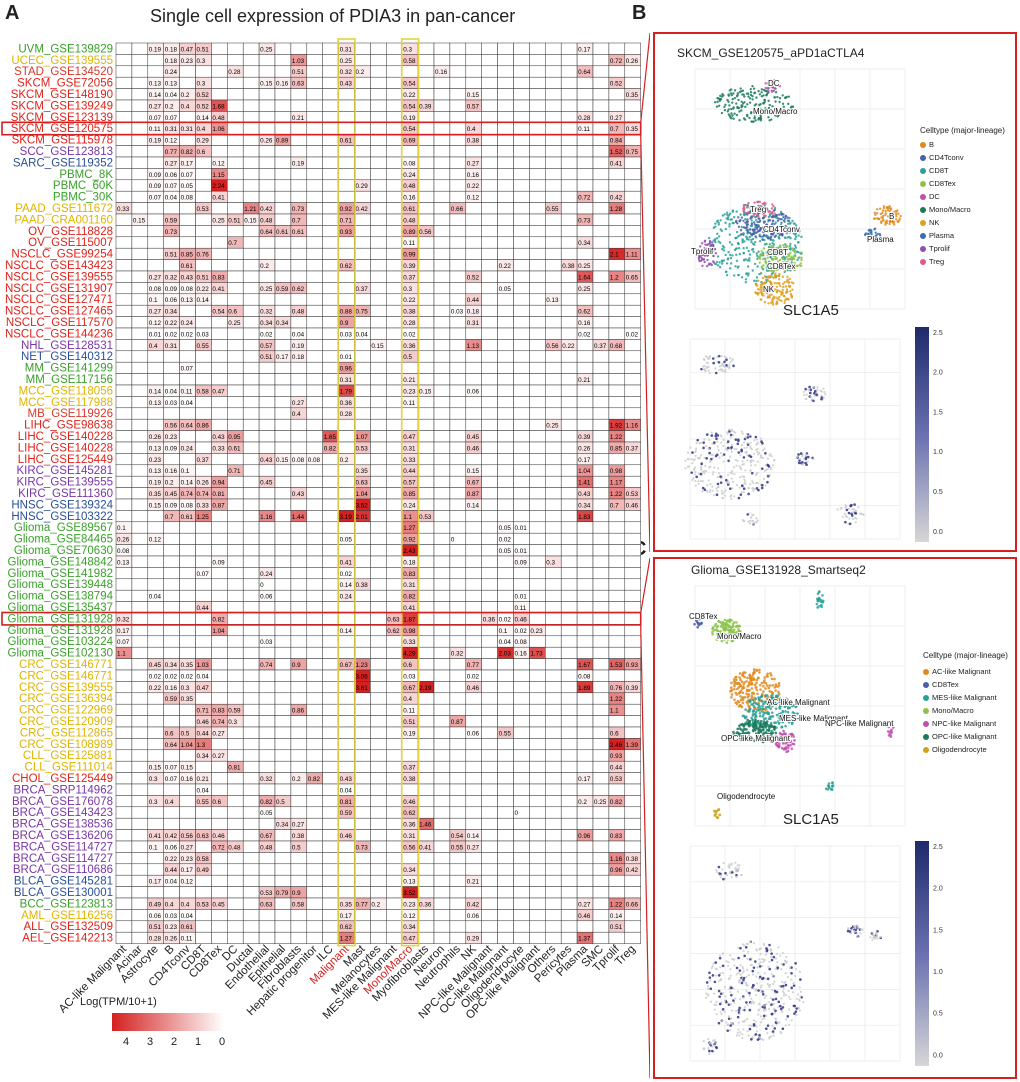 The image size is (1020, 1082). Describe the element at coordinates (187, 403) in the screenshot. I see `cell-value: 0.04` at that location.